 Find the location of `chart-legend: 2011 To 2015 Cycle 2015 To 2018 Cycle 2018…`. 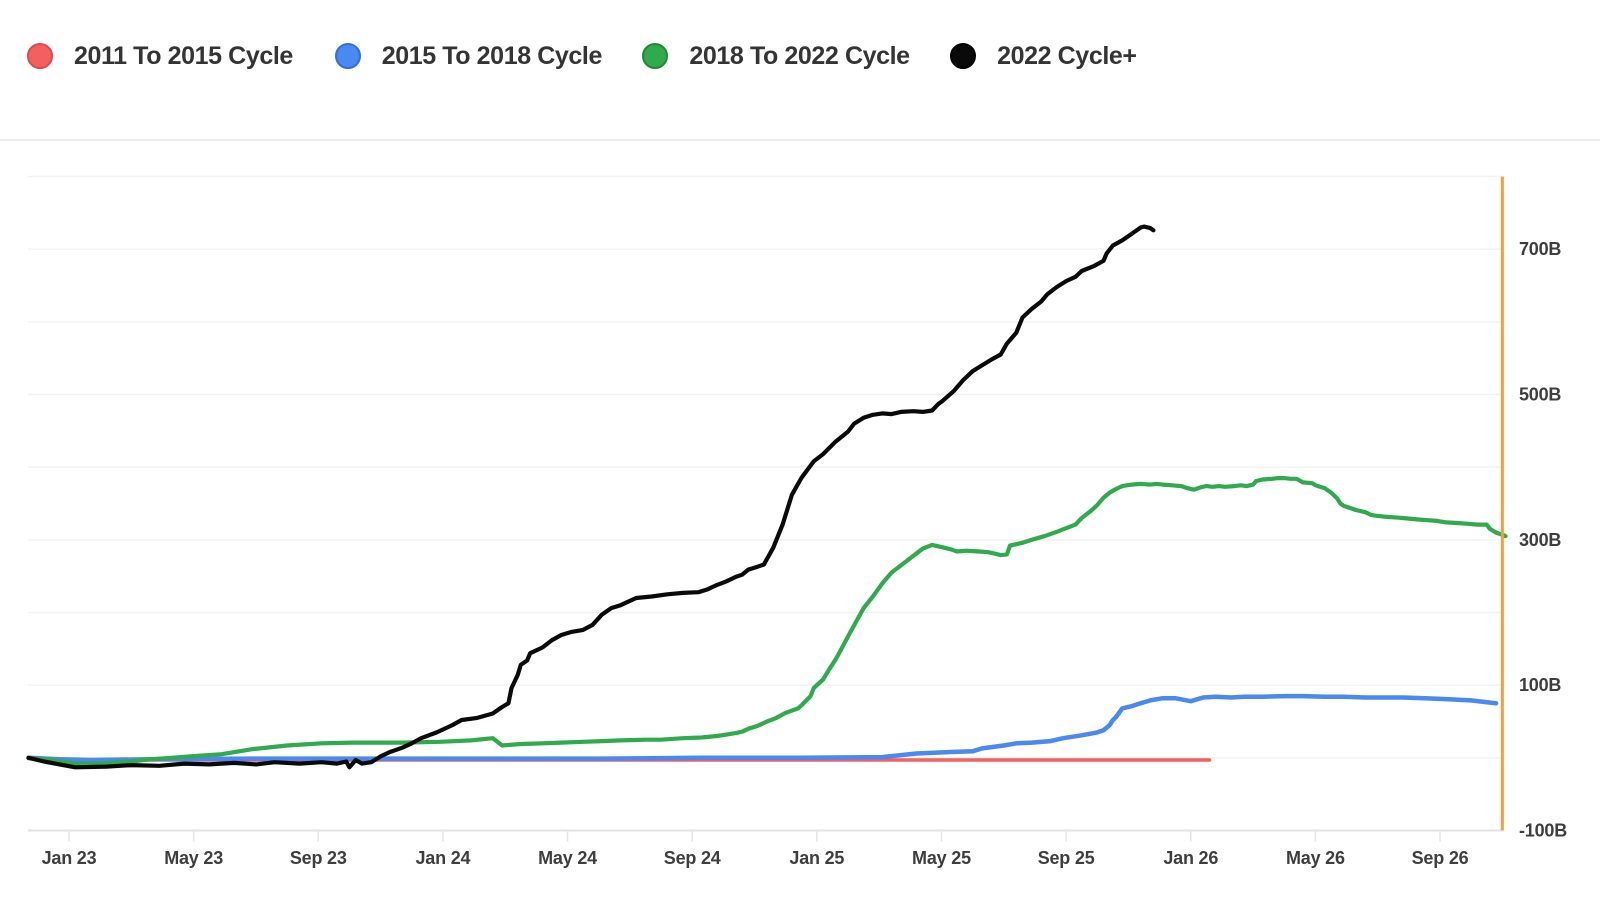

chart-legend: 2011 To 2015 Cycle 2015 To 2018 Cycle 2018… is located at coordinates (800, 55).